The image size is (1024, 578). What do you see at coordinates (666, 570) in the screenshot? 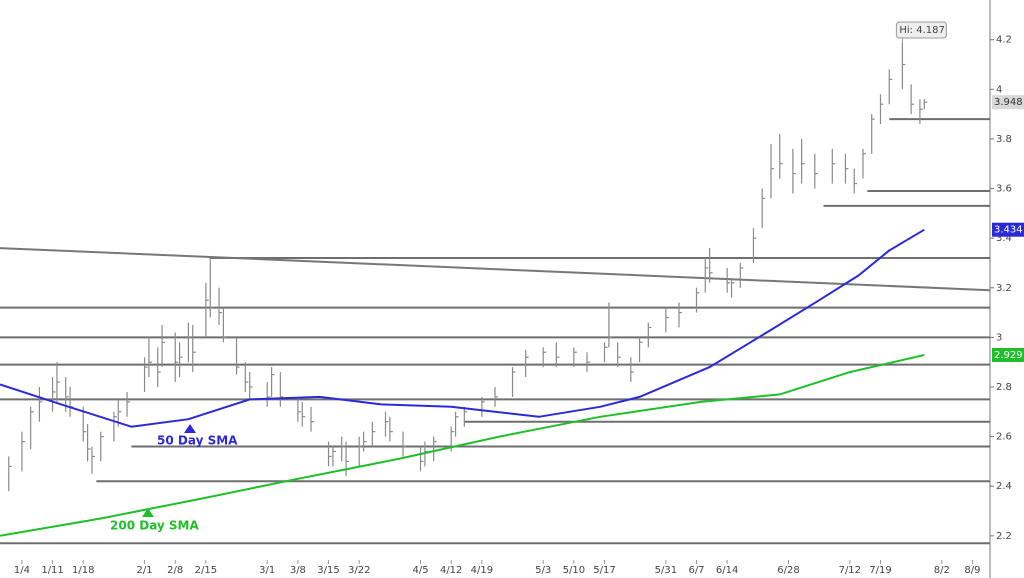
I see `x-tick-label: 5/31` at bounding box center [666, 570].